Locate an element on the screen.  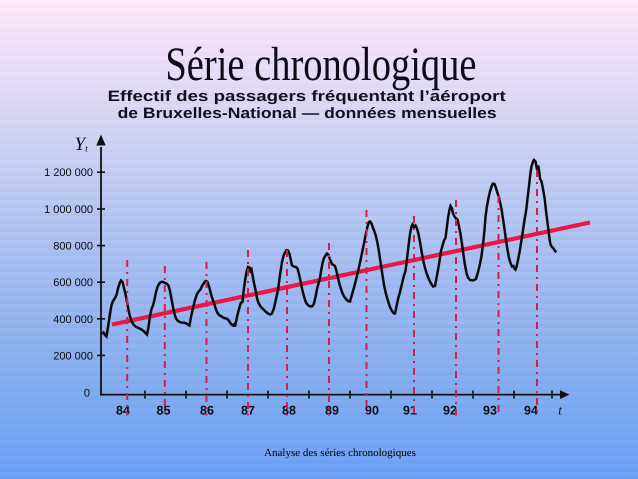
svg-text: t is located at coordinates (560, 409).